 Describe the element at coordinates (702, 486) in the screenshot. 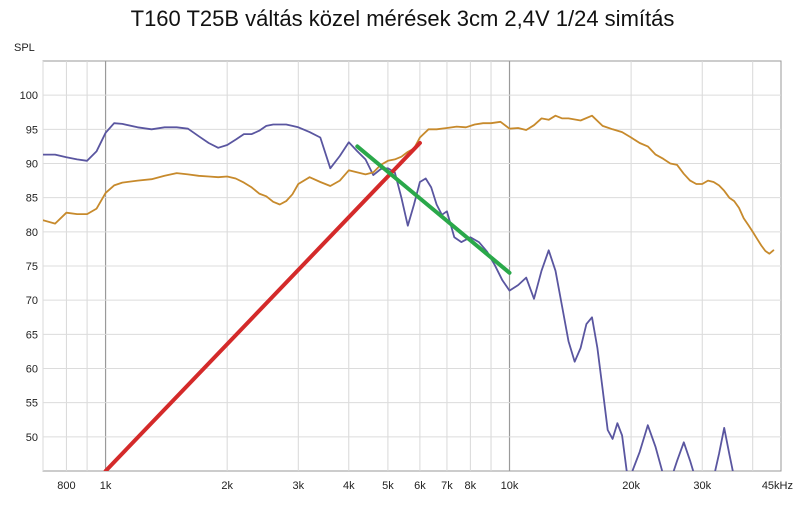

I see `x-tick-label: 30k` at that location.